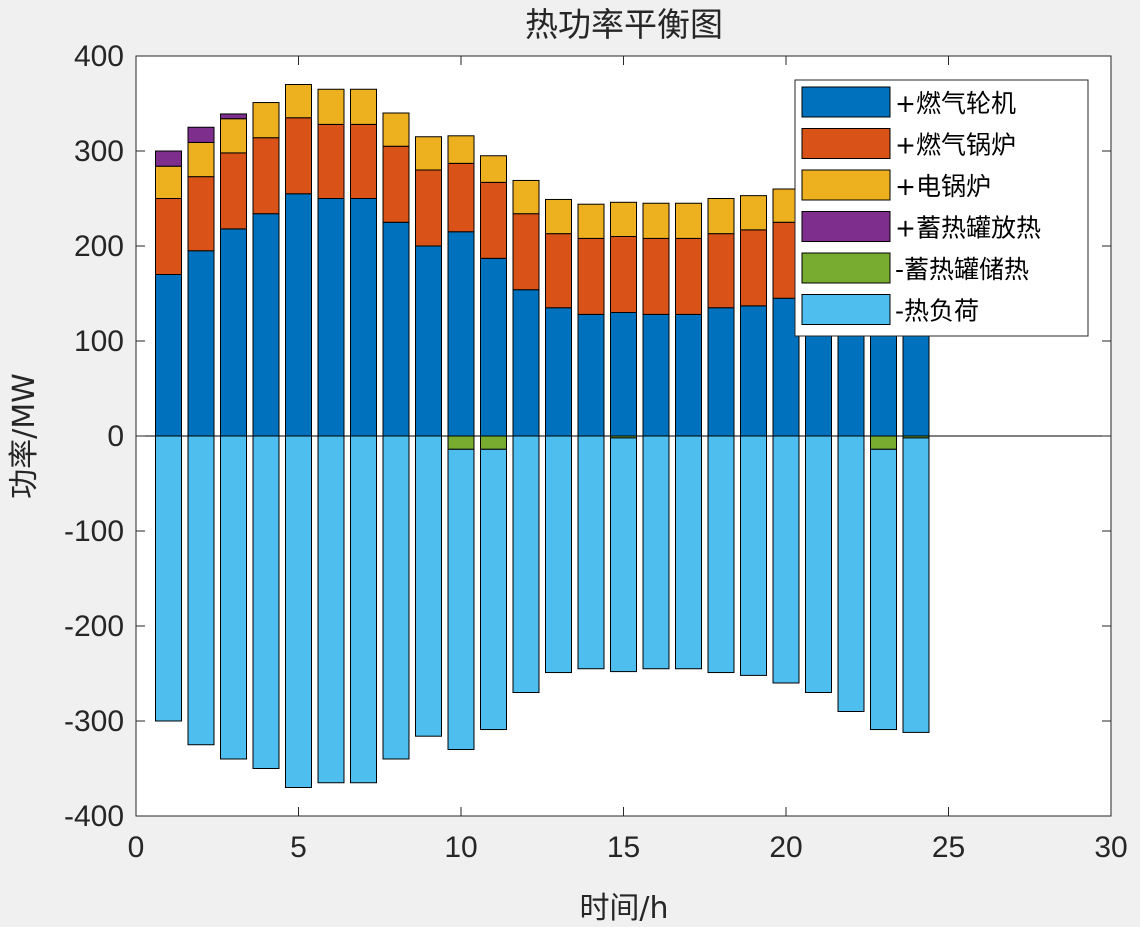 Image resolution: width=1140 pixels, height=927 pixels. I want to click on legend-label-2: +燃气锅炉, so click(955, 145).